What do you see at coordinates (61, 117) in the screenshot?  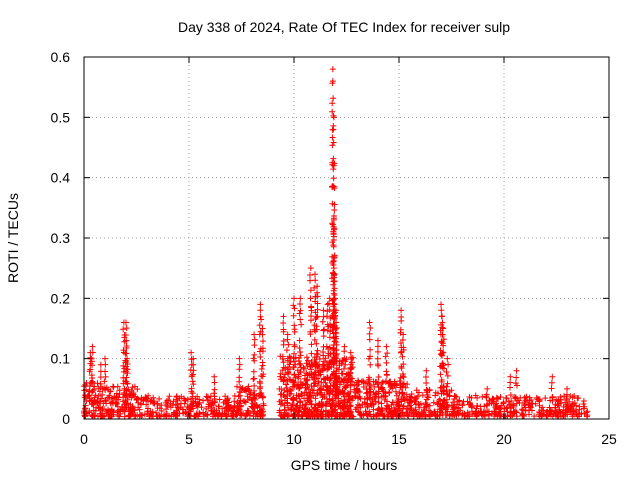 I see `y-tick-label-5: 0.5` at bounding box center [61, 117].